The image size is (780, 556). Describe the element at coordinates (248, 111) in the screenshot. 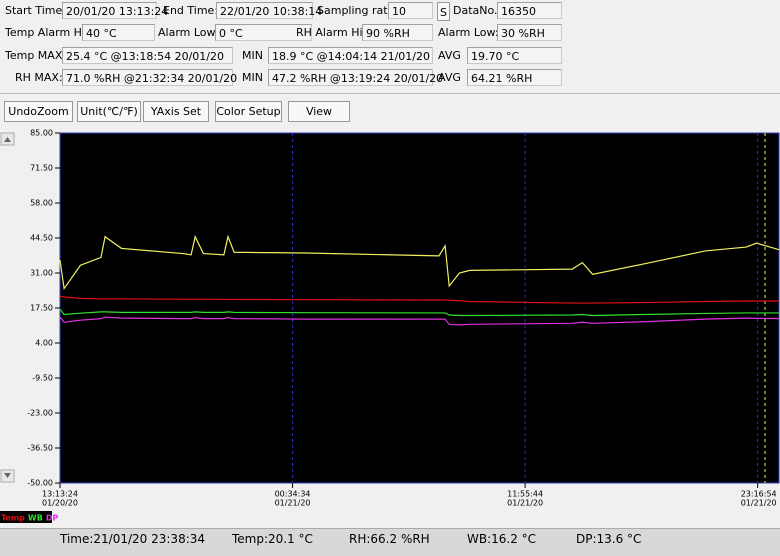

I see `color-button: Color Setup` at that location.